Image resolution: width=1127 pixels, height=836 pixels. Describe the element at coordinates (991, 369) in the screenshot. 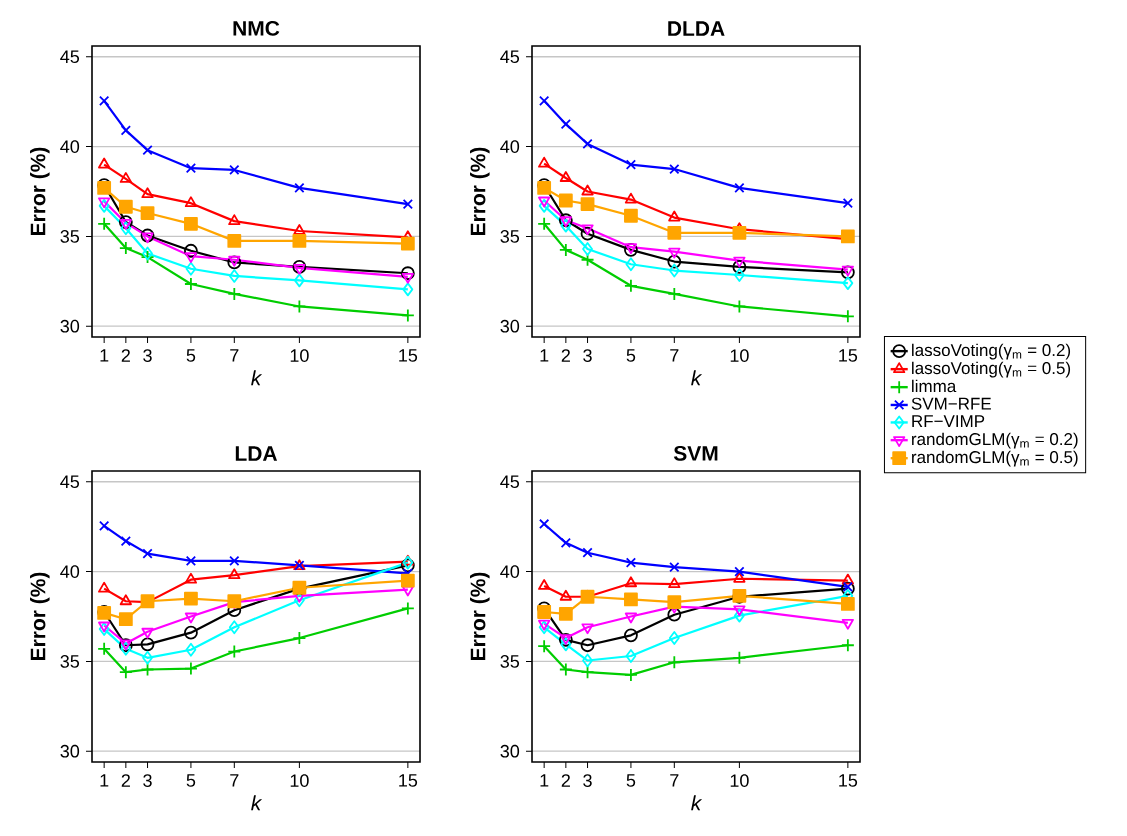

I see `legend-label: lassoVoting(γ$_{m}$ = 0.5)` at that location.